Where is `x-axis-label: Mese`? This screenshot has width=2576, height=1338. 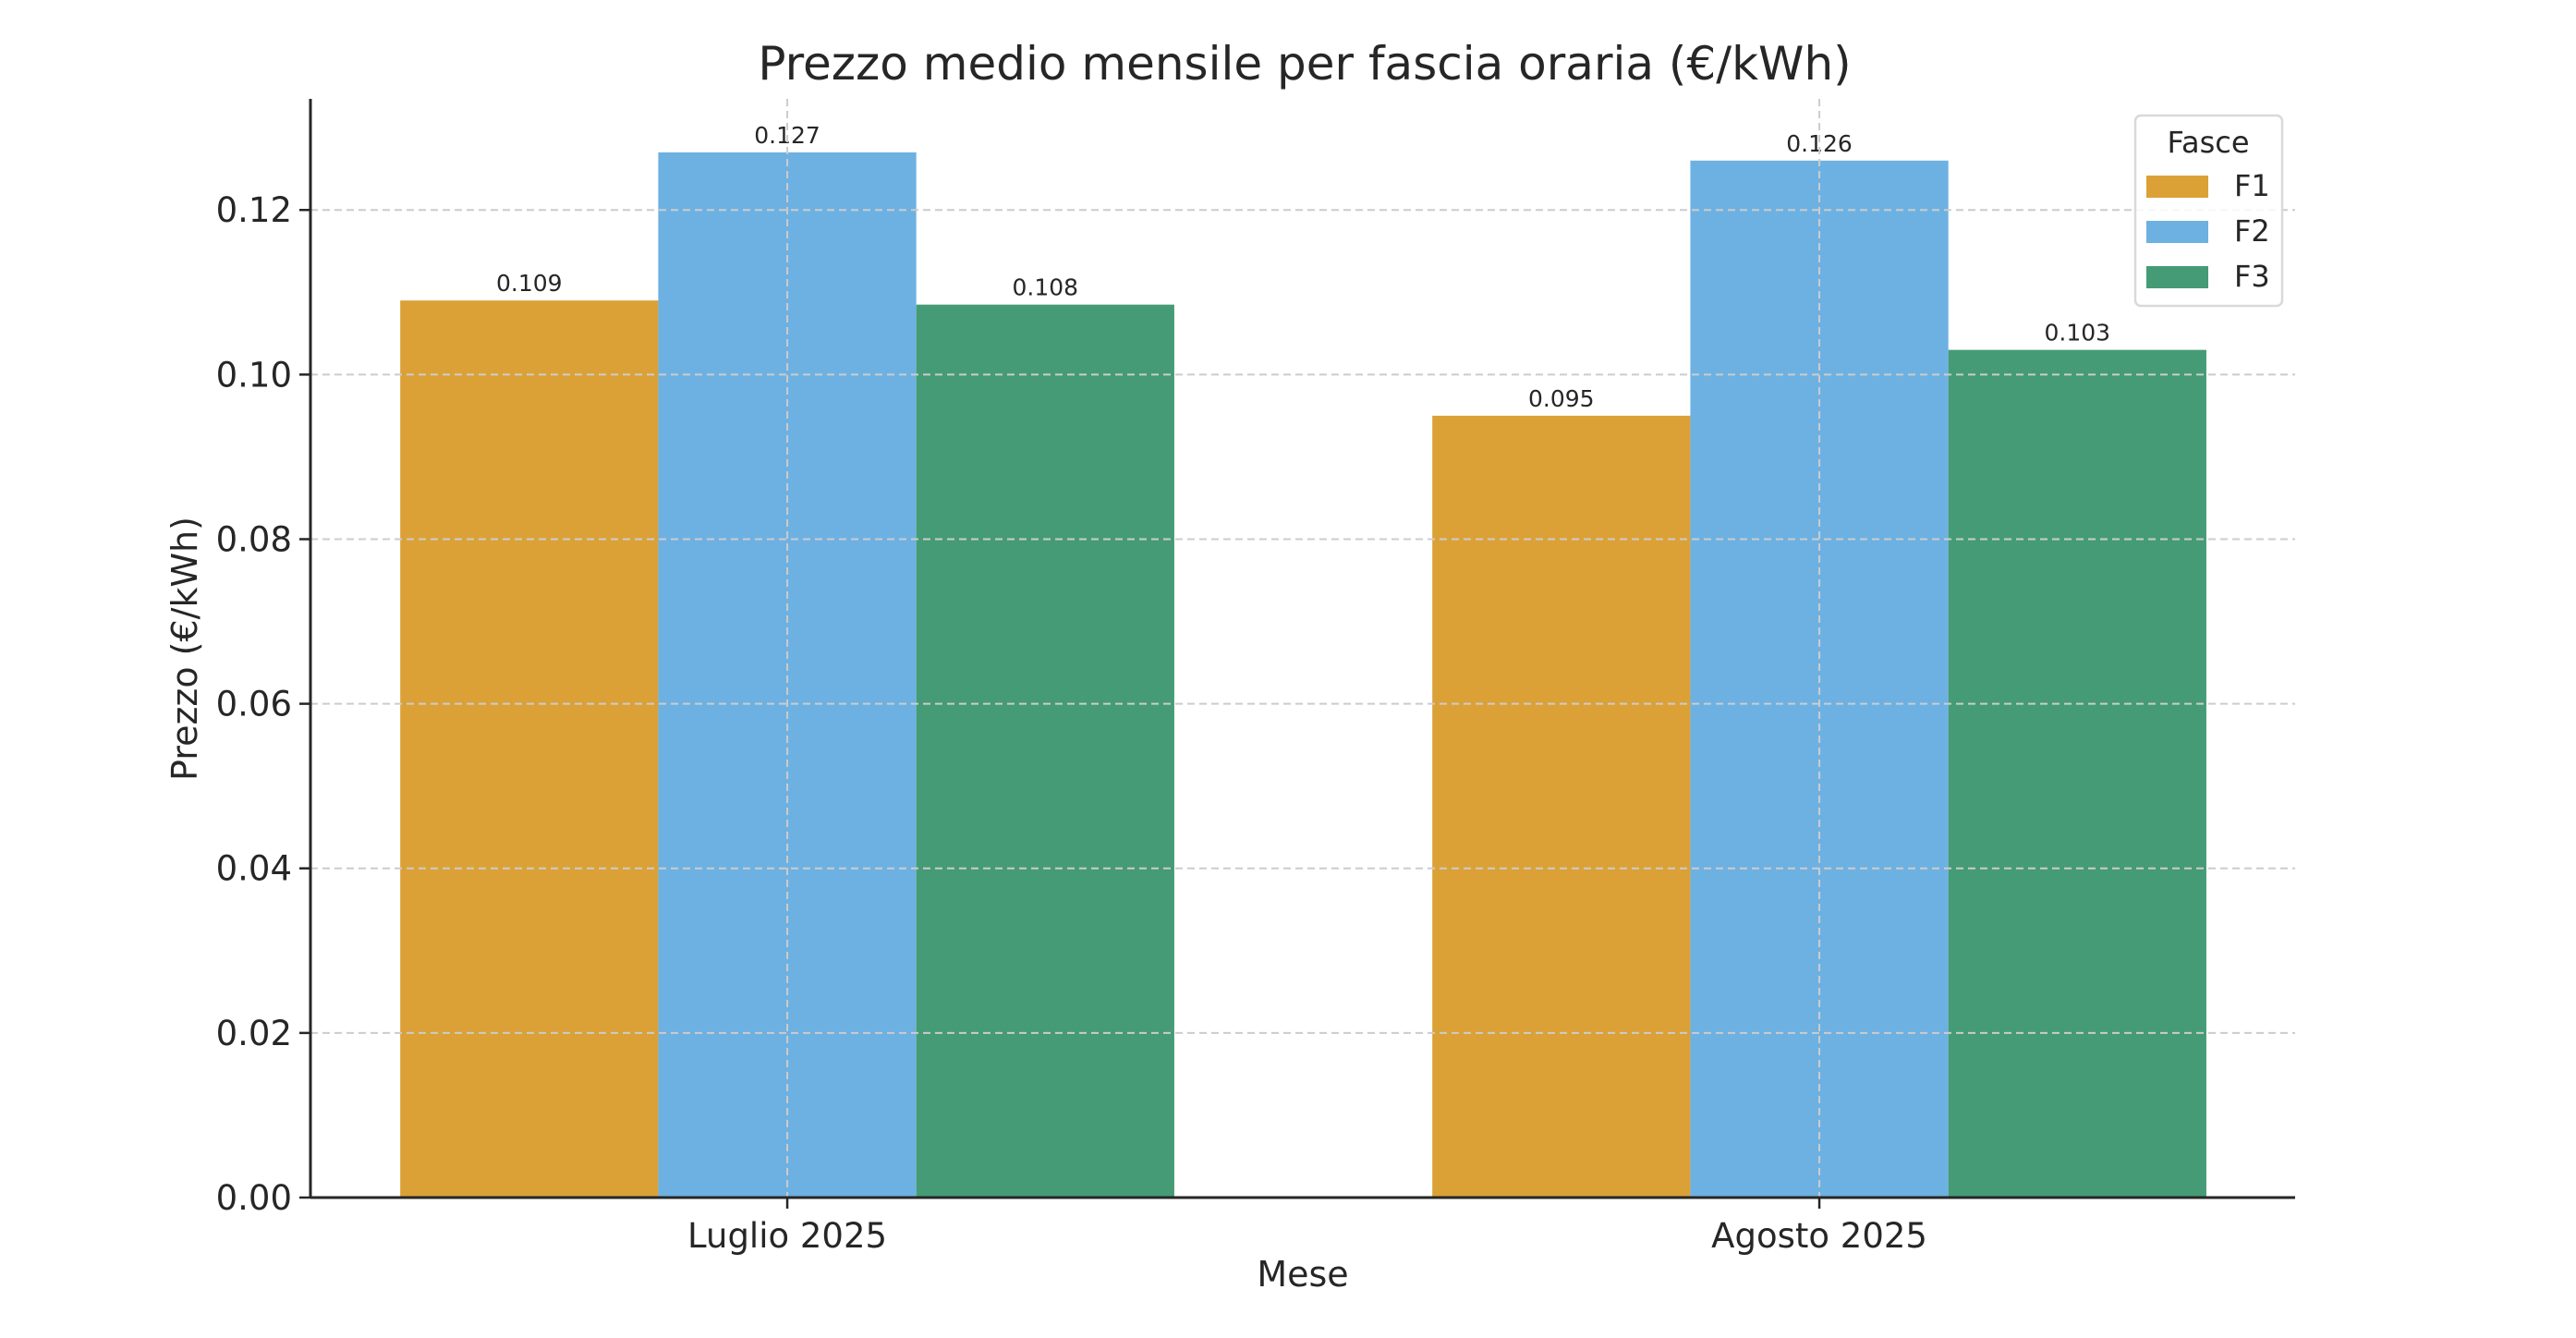
x-axis-label: Mese is located at coordinates (1302, 1275).